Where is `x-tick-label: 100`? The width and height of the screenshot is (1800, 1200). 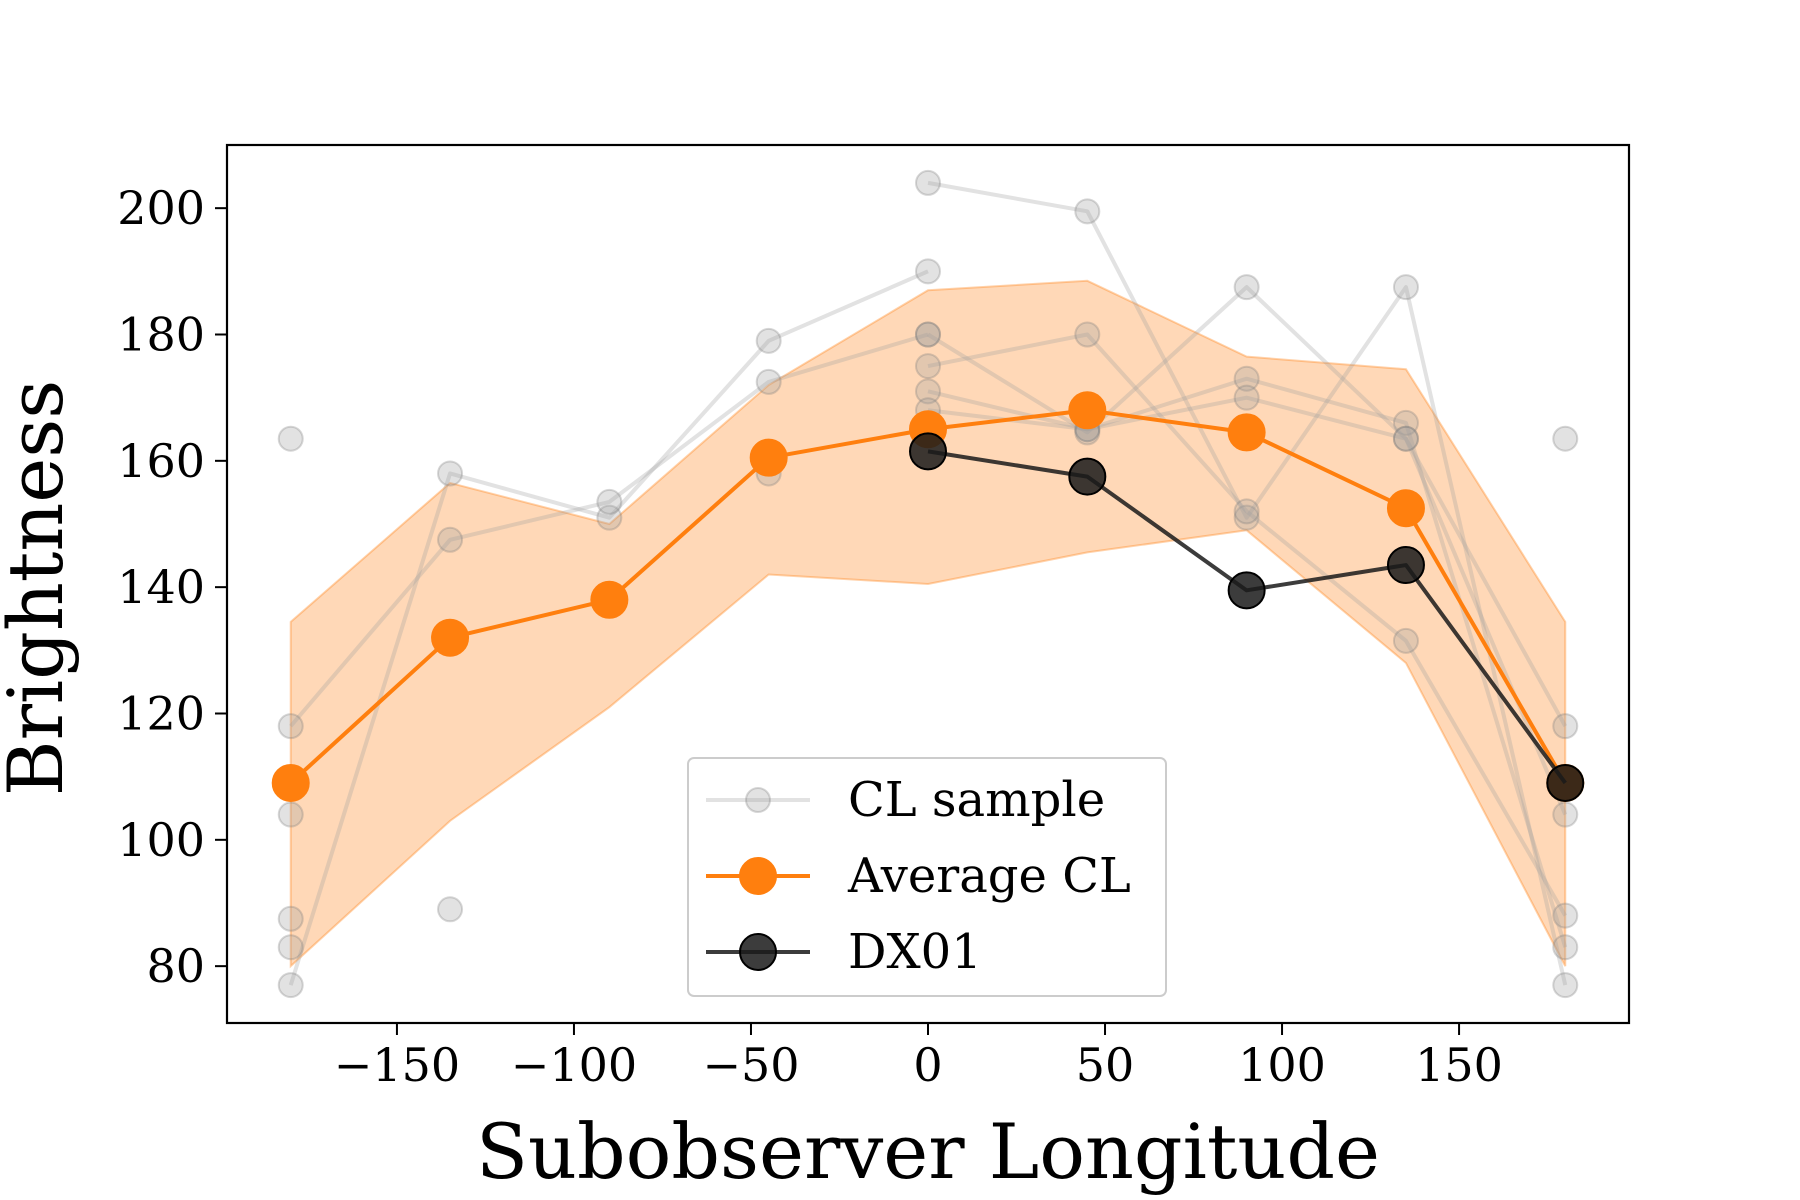 x-tick-label: 100 is located at coordinates (1282, 1065).